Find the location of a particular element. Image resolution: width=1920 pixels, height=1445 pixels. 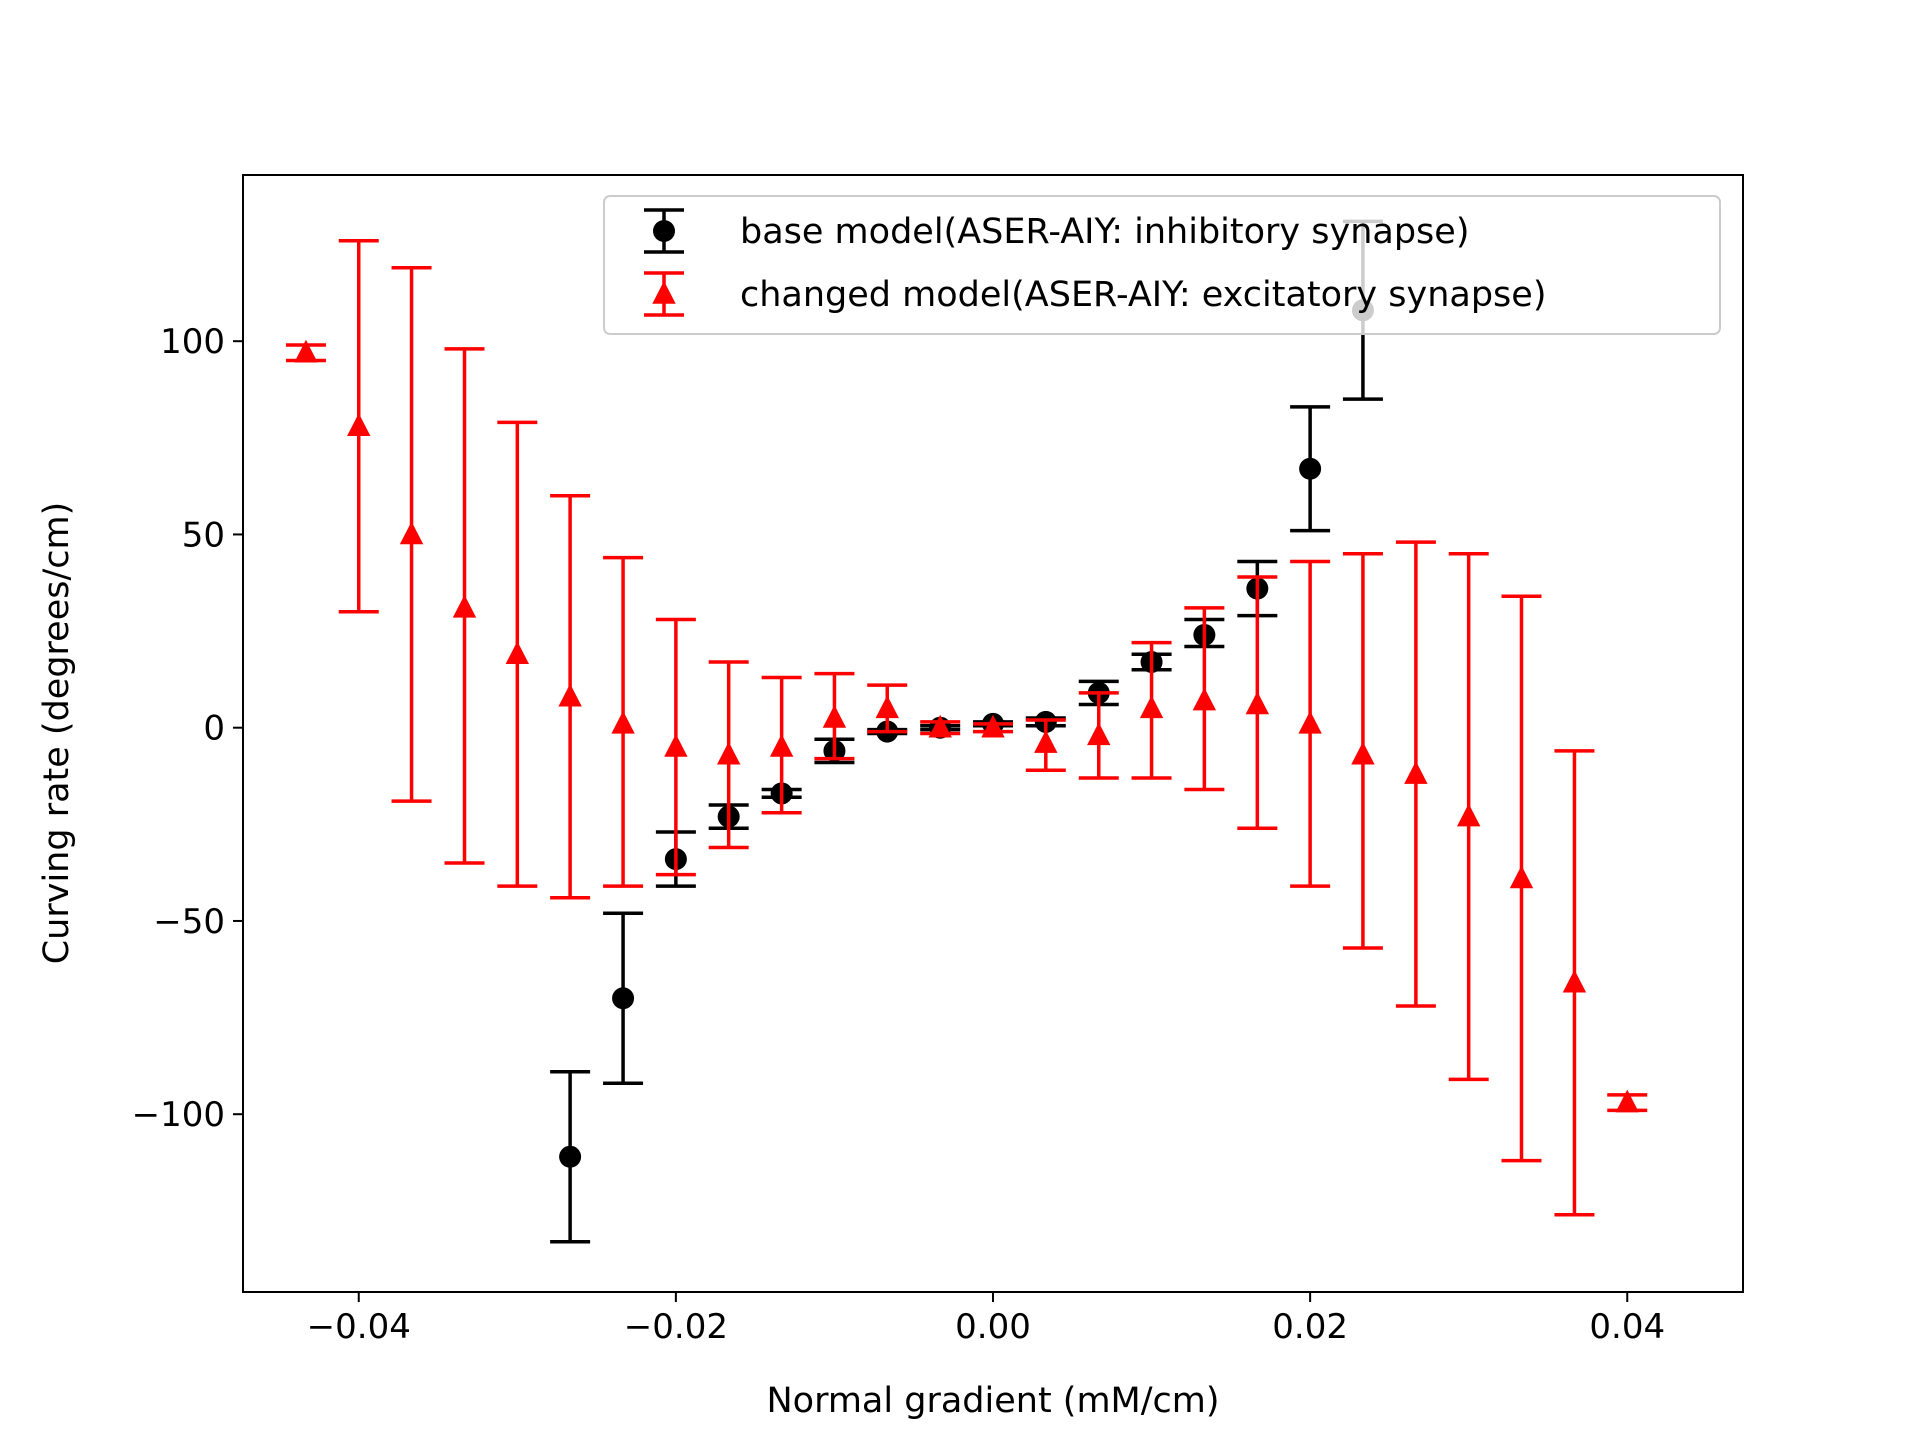

y-tick-label: 100 is located at coordinates (192, 342).